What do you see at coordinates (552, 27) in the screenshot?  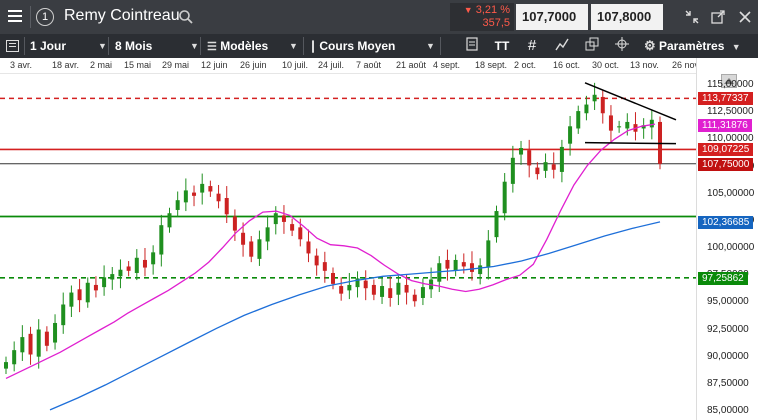 I see `bid-button: 107,7000 ⬇` at bounding box center [552, 27].